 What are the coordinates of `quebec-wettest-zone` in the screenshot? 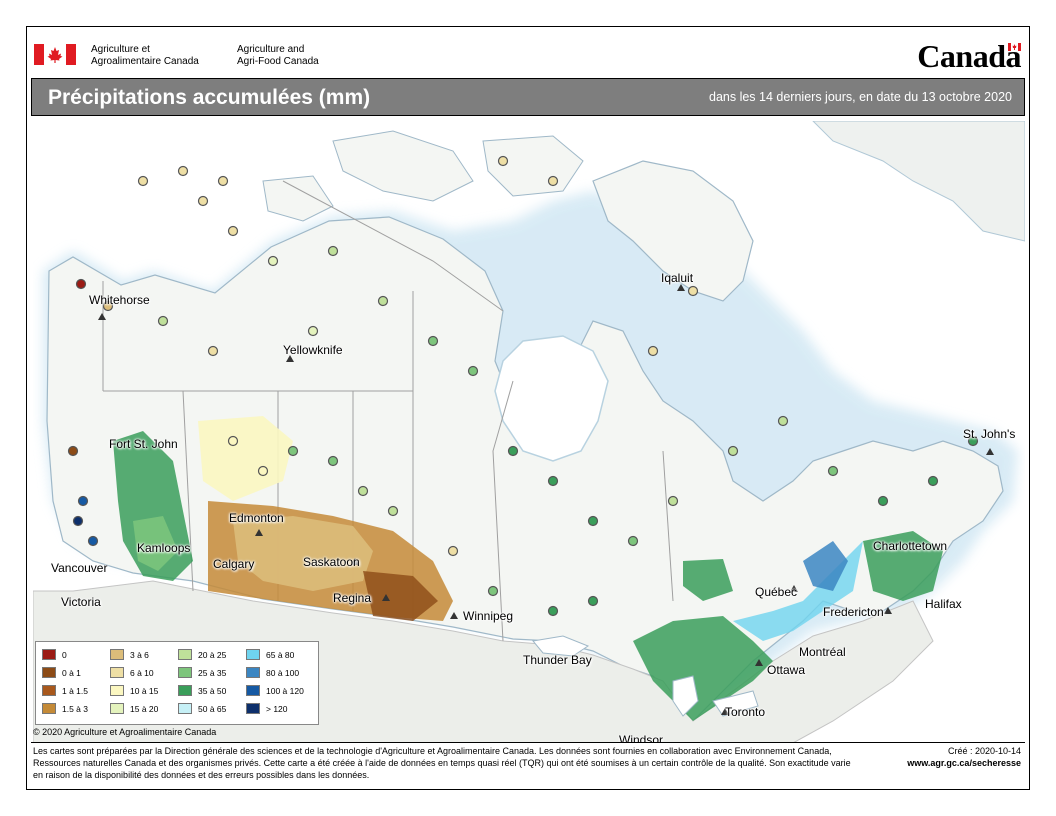 It's located at (825, 566).